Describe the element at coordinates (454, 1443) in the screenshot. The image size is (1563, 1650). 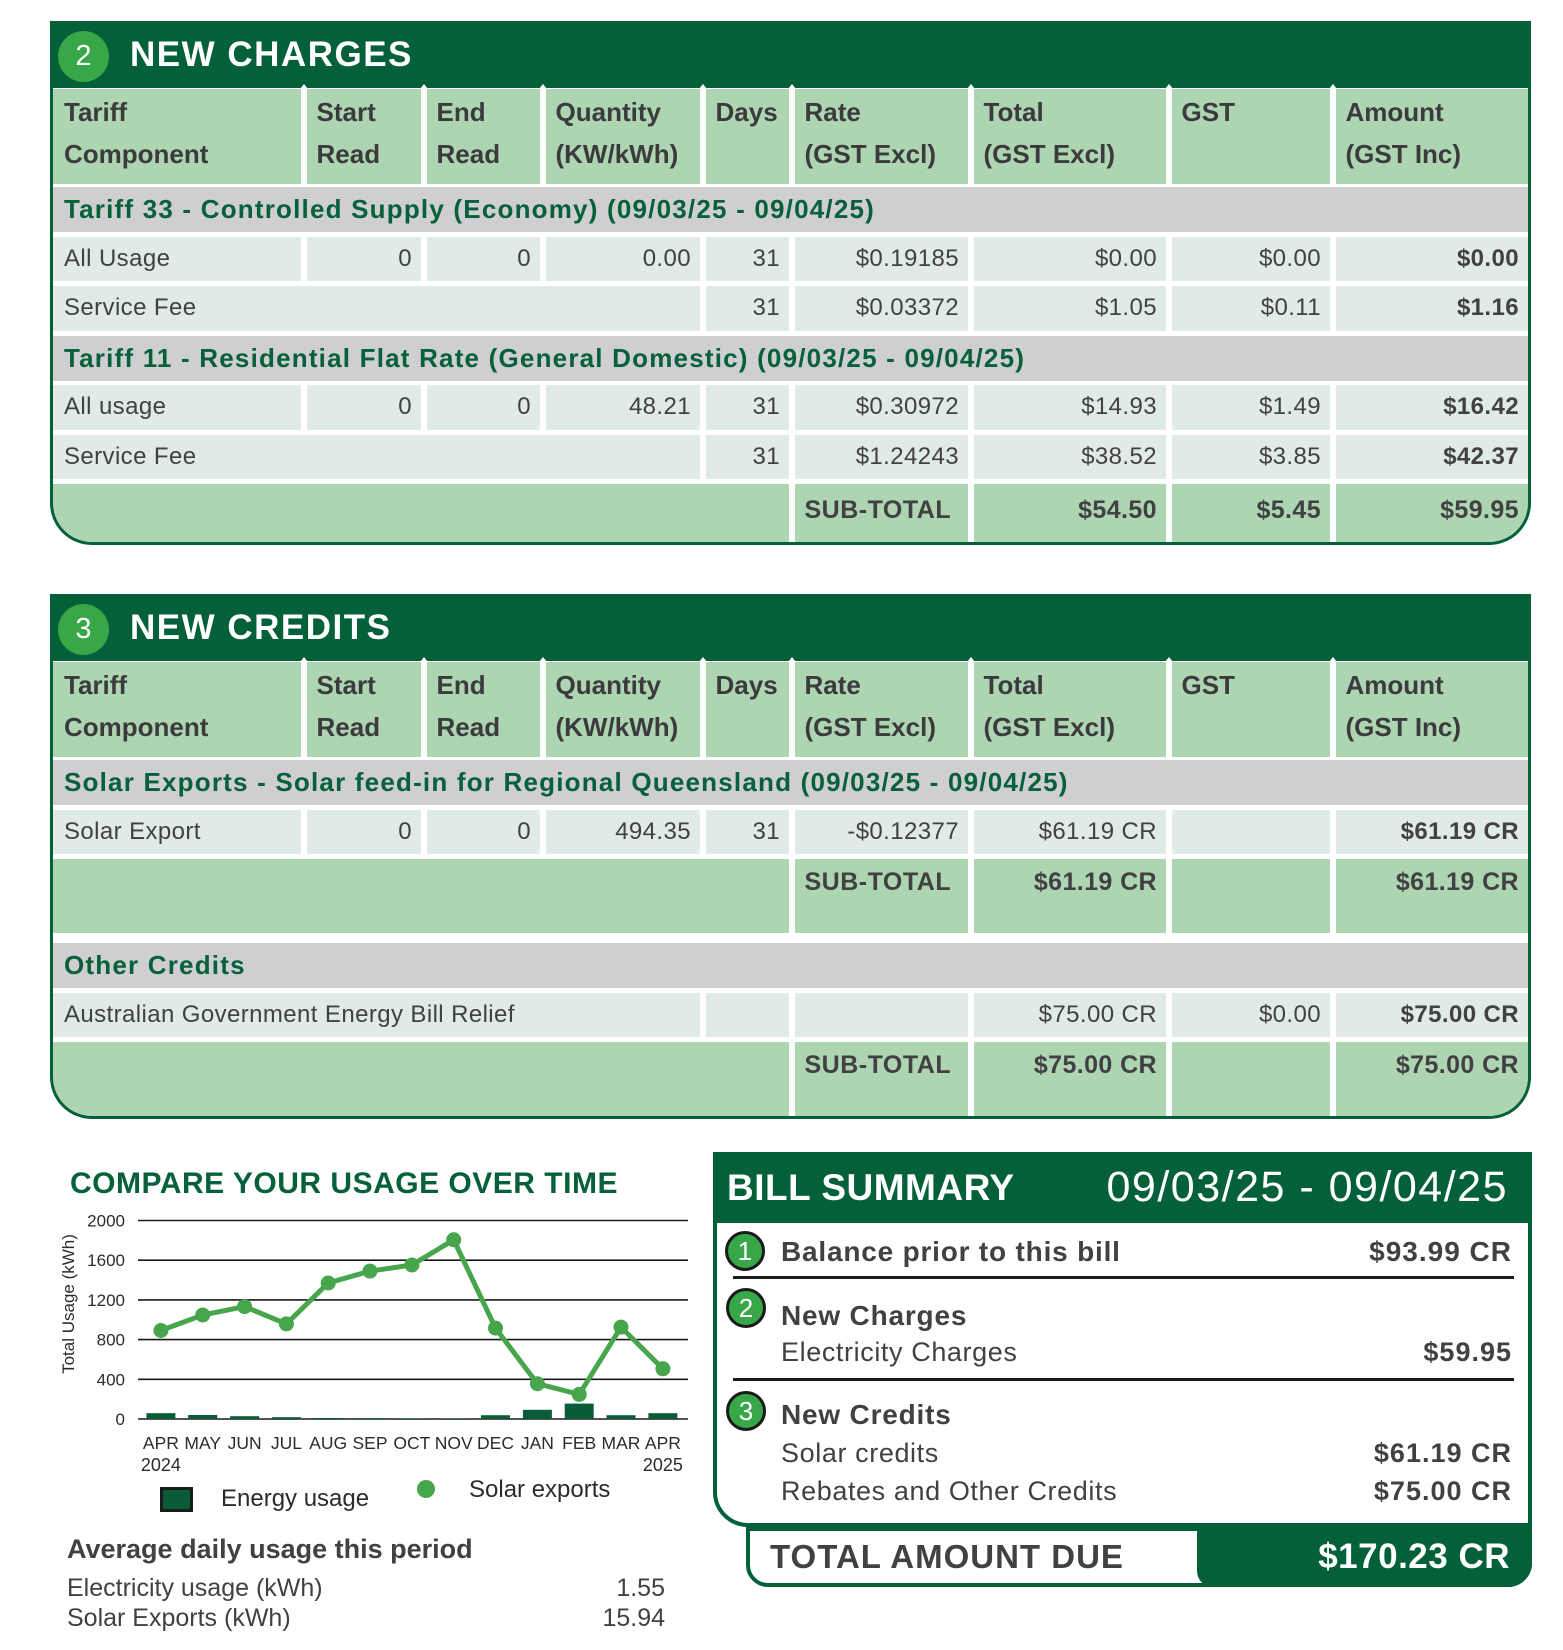
I see `svg-text: NOV` at that location.